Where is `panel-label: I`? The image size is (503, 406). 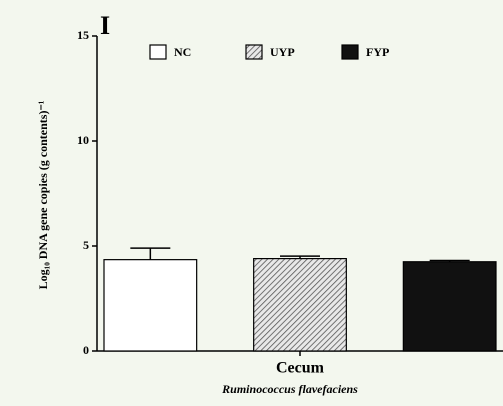
panel-label: I is located at coordinates (105, 25).